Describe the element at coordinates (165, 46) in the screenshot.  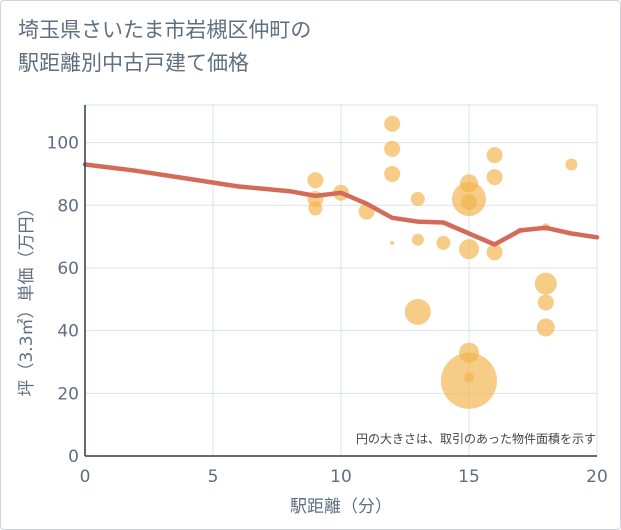
I see `chart-title: 埼玉県さいたま市岩槻区仲町の 駅距離別中古戸建て価格` at that location.